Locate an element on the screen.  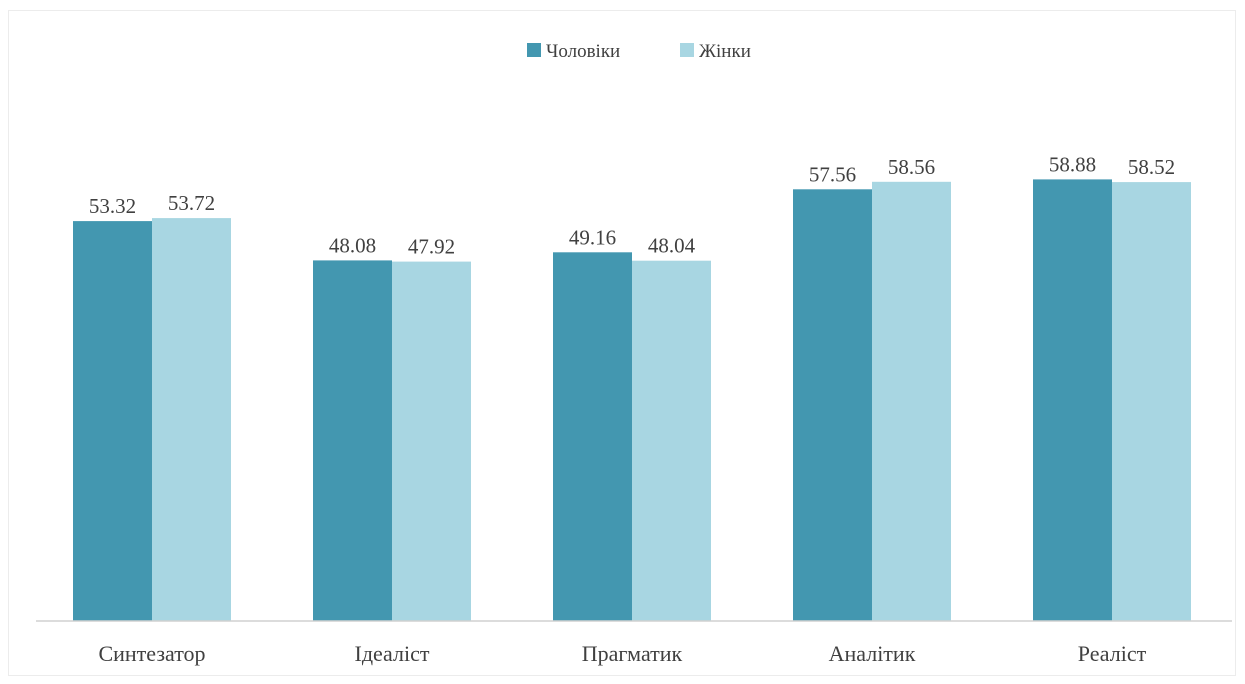
category-label-2: Ідеаліст is located at coordinates (392, 653).